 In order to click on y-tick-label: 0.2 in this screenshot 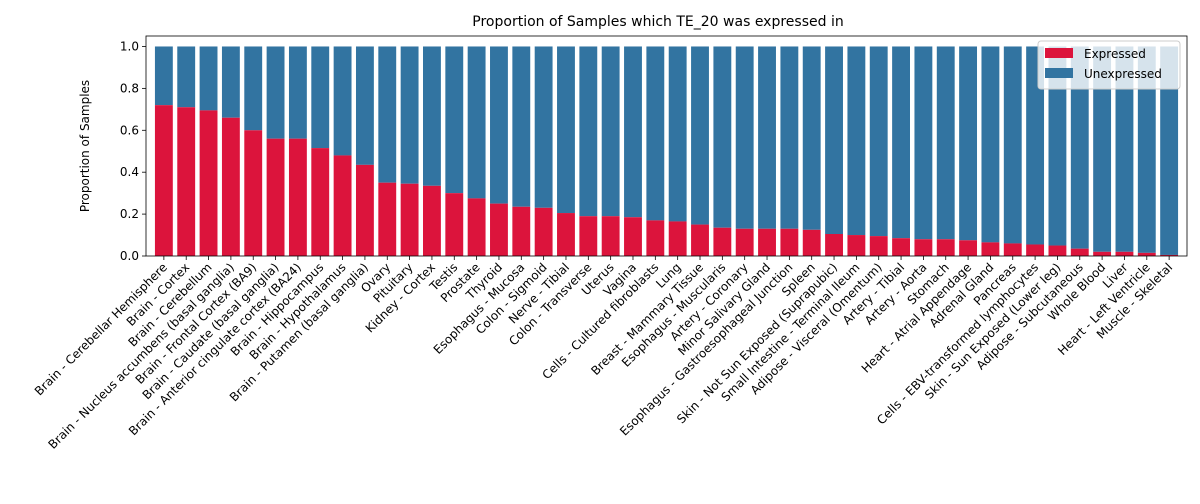, I will do `click(129, 214)`.